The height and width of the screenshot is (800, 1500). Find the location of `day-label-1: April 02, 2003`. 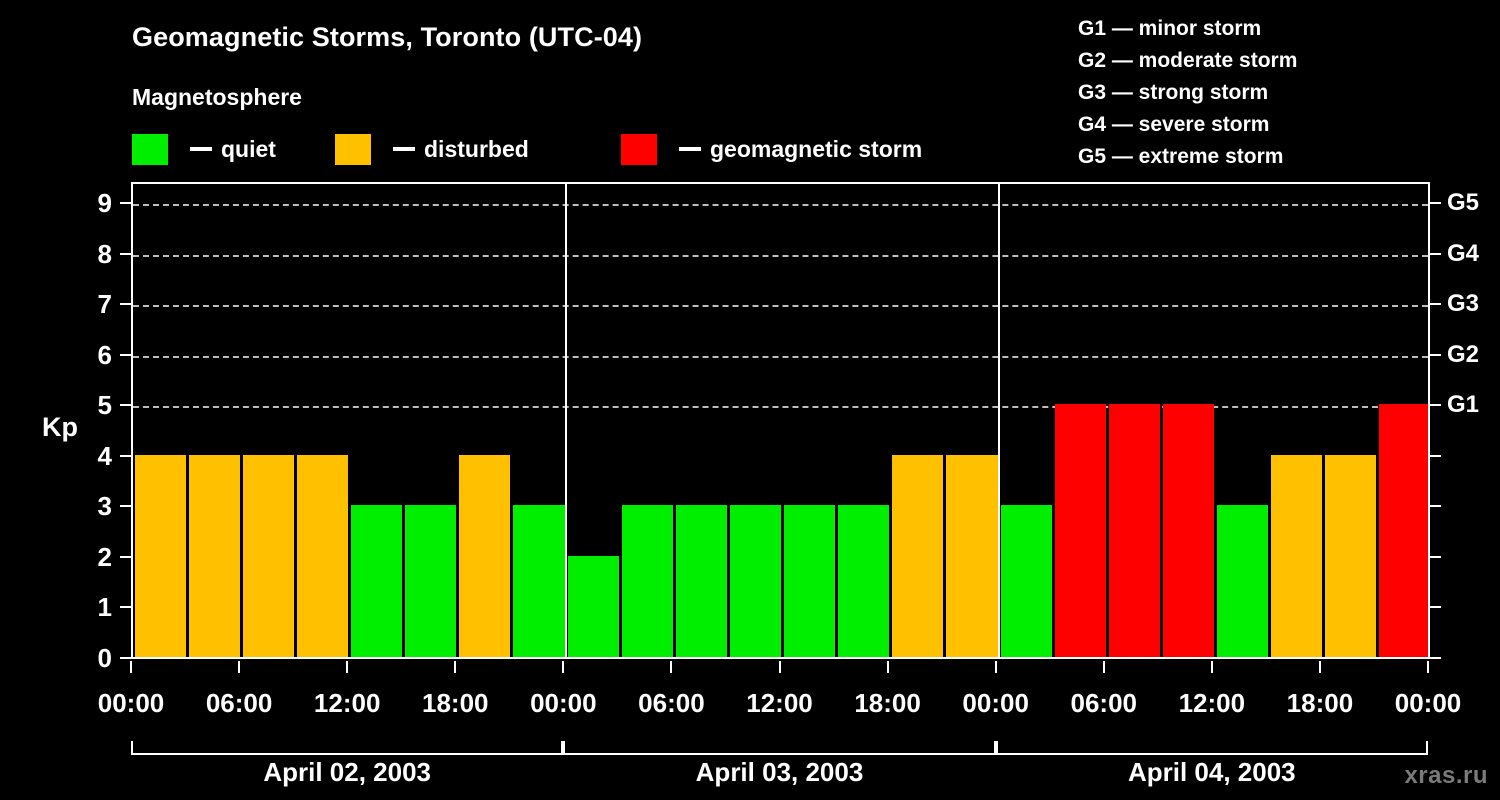

day-label-1: April 02, 2003 is located at coordinates (347, 772).